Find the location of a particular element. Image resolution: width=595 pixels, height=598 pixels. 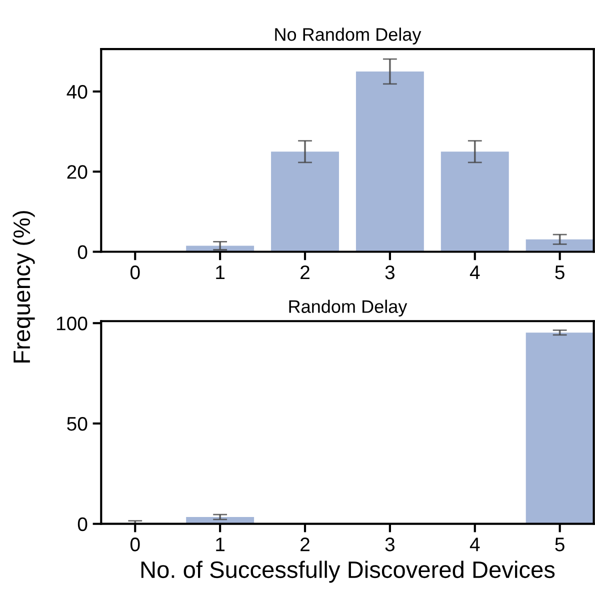

chart-title: No Random Delay is located at coordinates (348, 36).